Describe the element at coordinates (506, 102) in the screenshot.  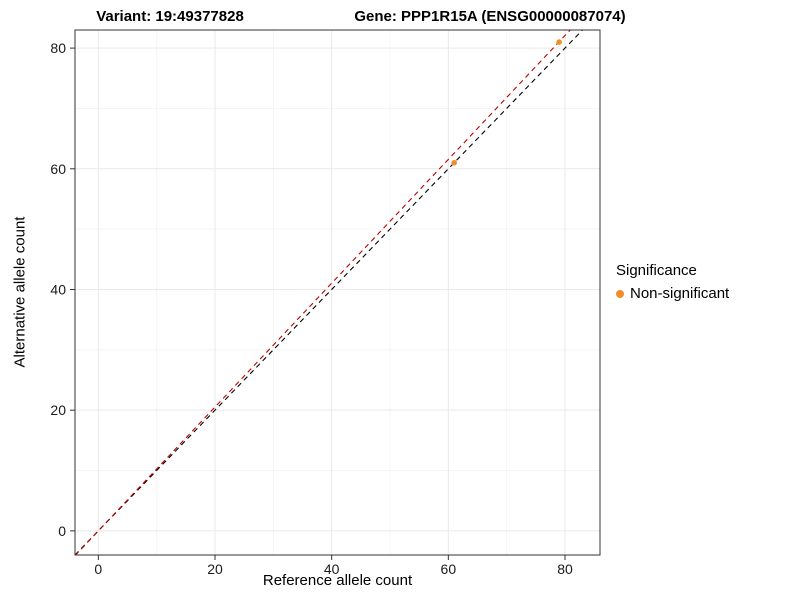
I see `data-points` at that location.